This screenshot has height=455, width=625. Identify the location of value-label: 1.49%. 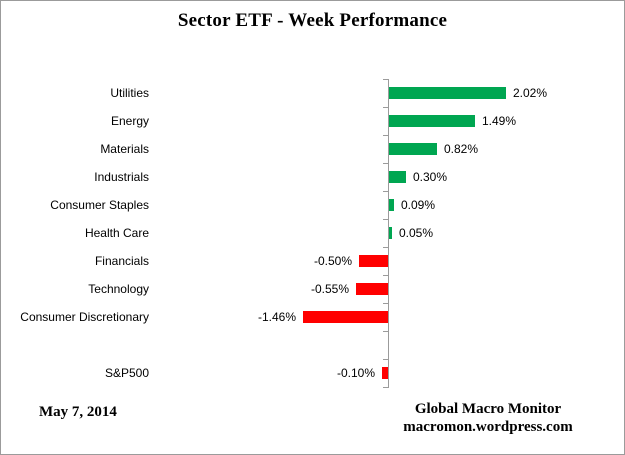
(499, 121).